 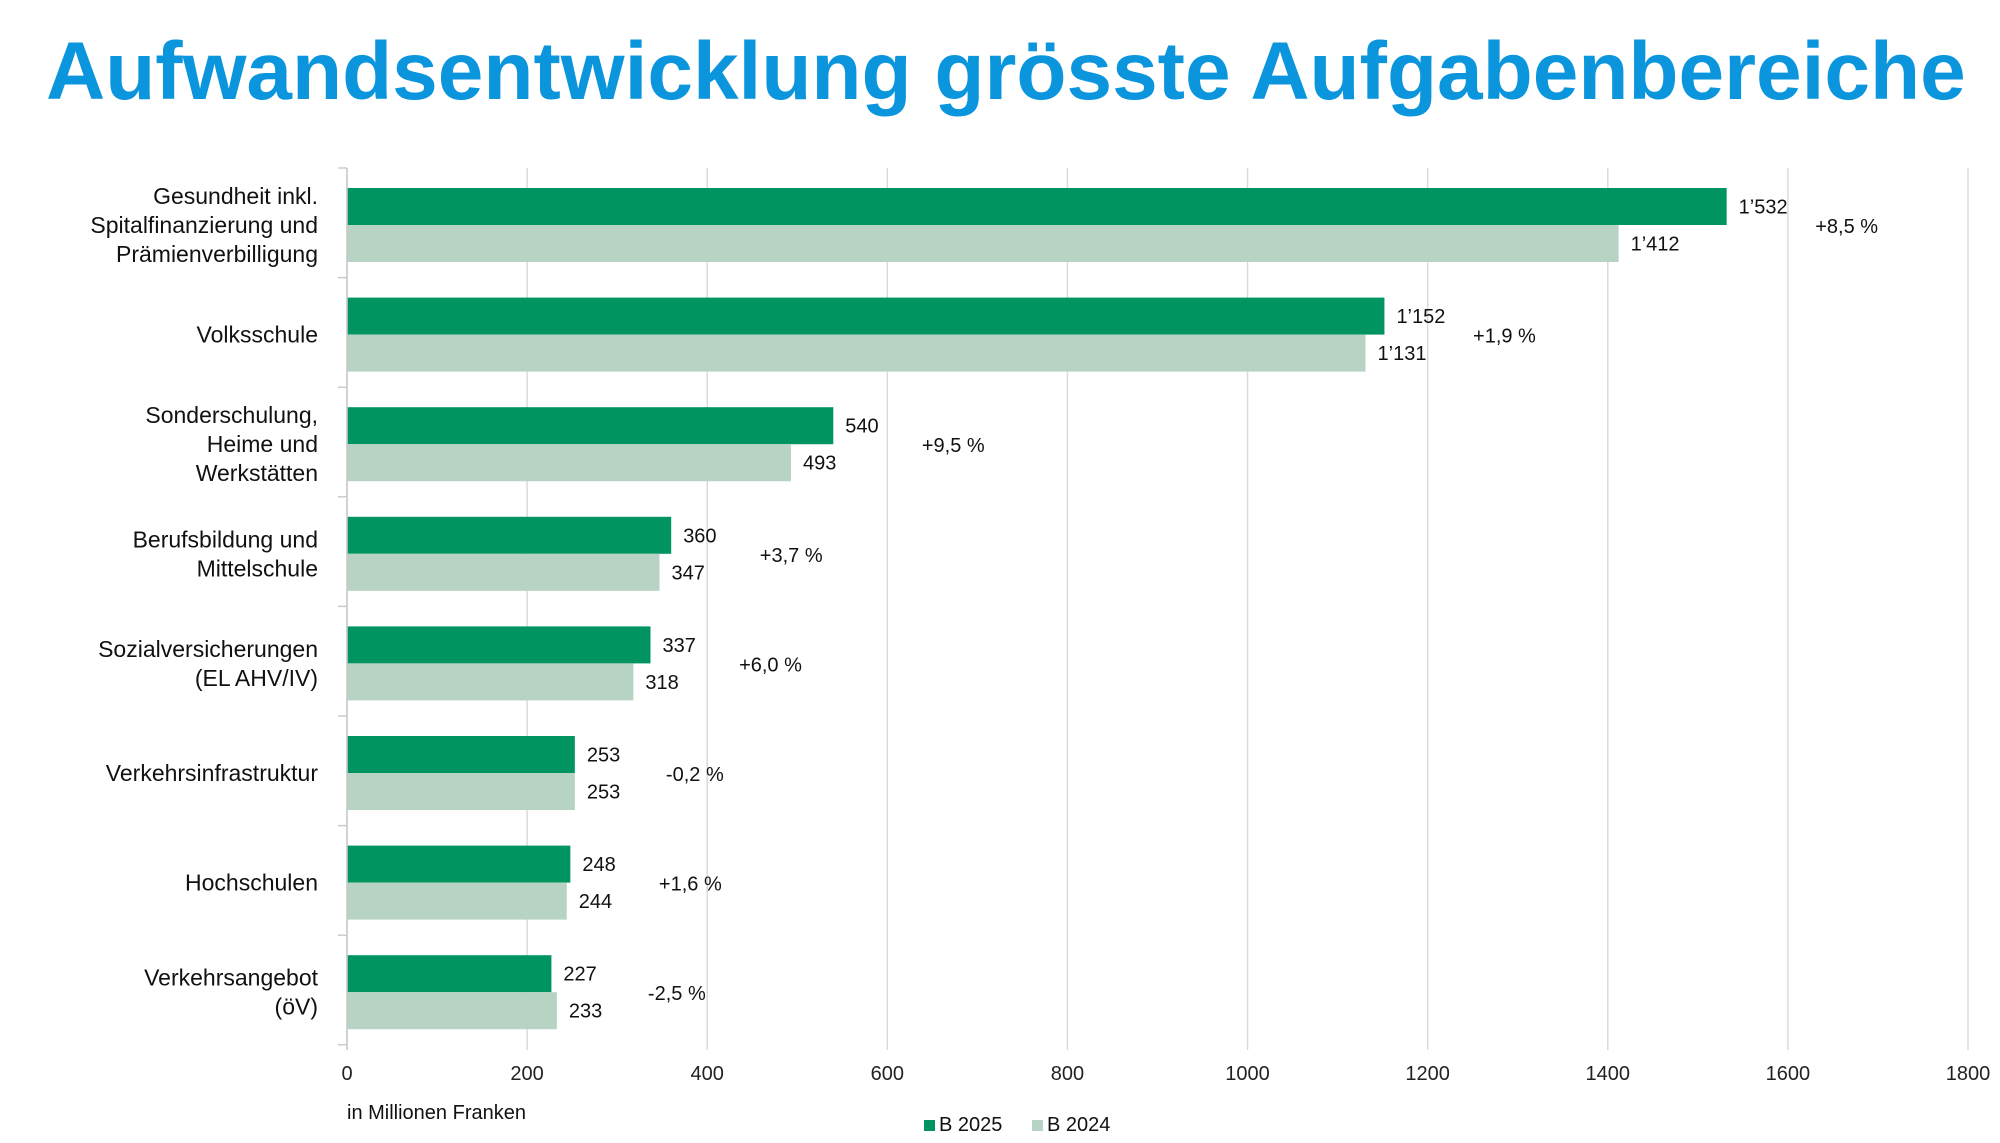 I want to click on data-label: 1’131, so click(x=1402, y=354).